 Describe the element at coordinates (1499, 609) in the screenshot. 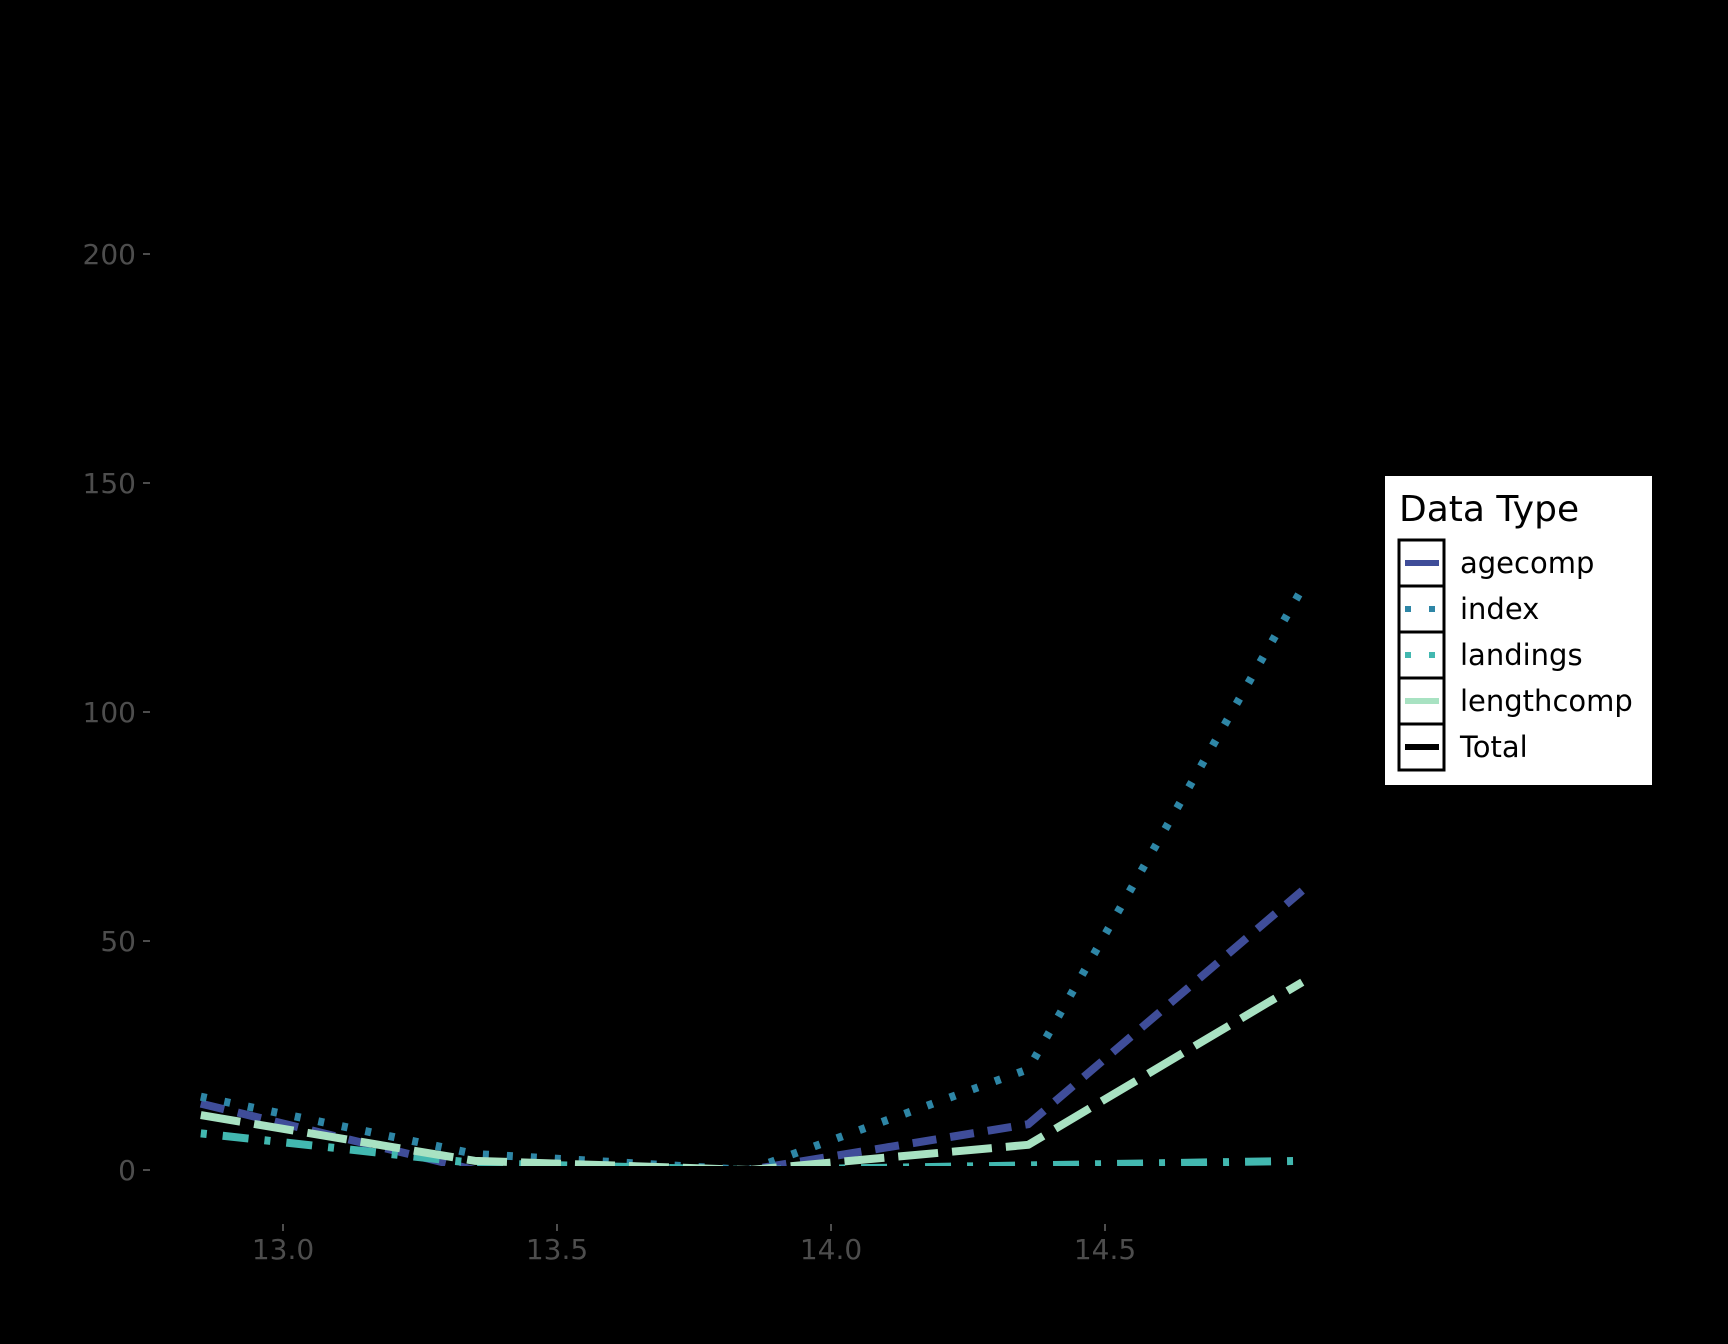

I see `legend-label: index` at that location.